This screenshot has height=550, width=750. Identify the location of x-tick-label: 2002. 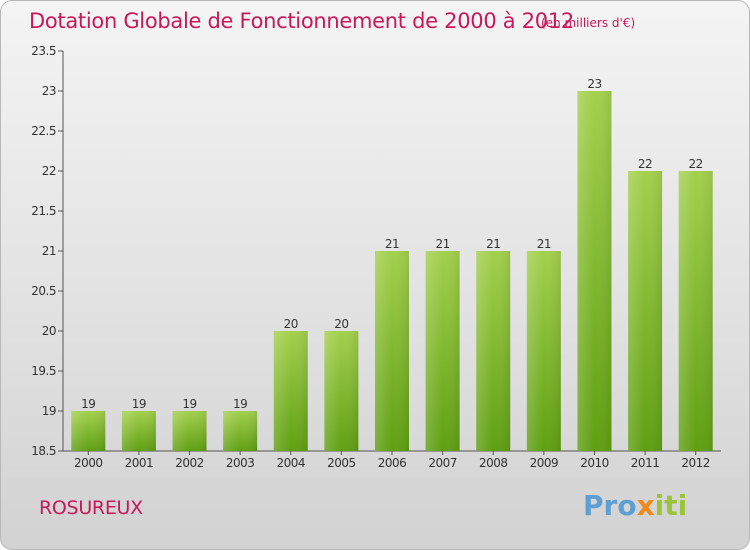
(189, 463).